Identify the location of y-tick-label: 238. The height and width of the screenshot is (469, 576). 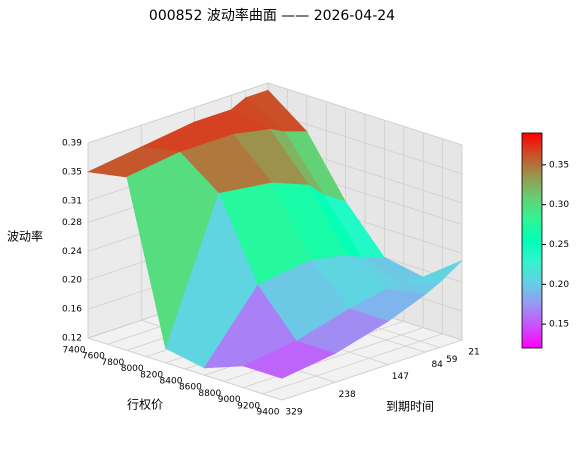
(347, 395).